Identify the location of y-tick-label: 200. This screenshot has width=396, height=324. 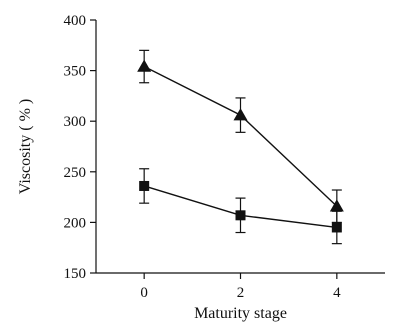
(75, 223).